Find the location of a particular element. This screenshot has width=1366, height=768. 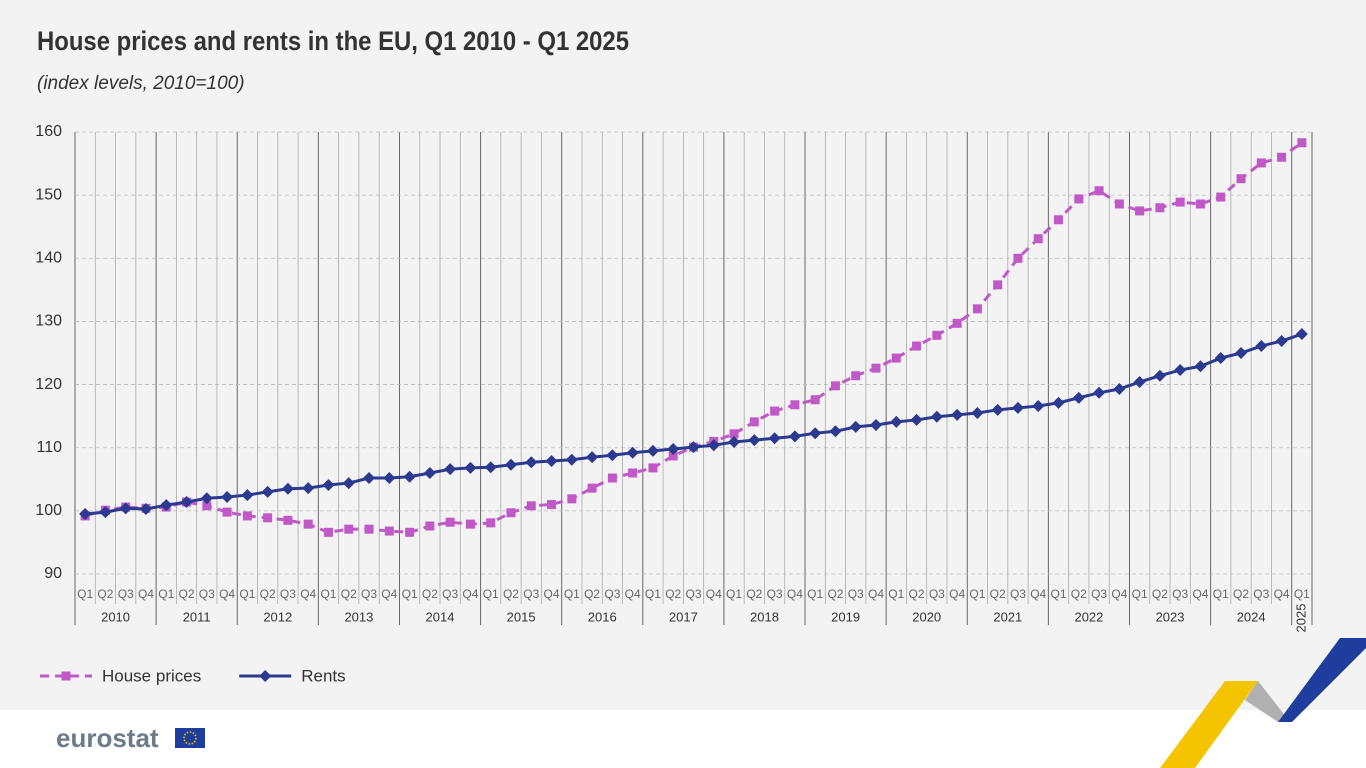

year-label: 2016 is located at coordinates (602, 616).